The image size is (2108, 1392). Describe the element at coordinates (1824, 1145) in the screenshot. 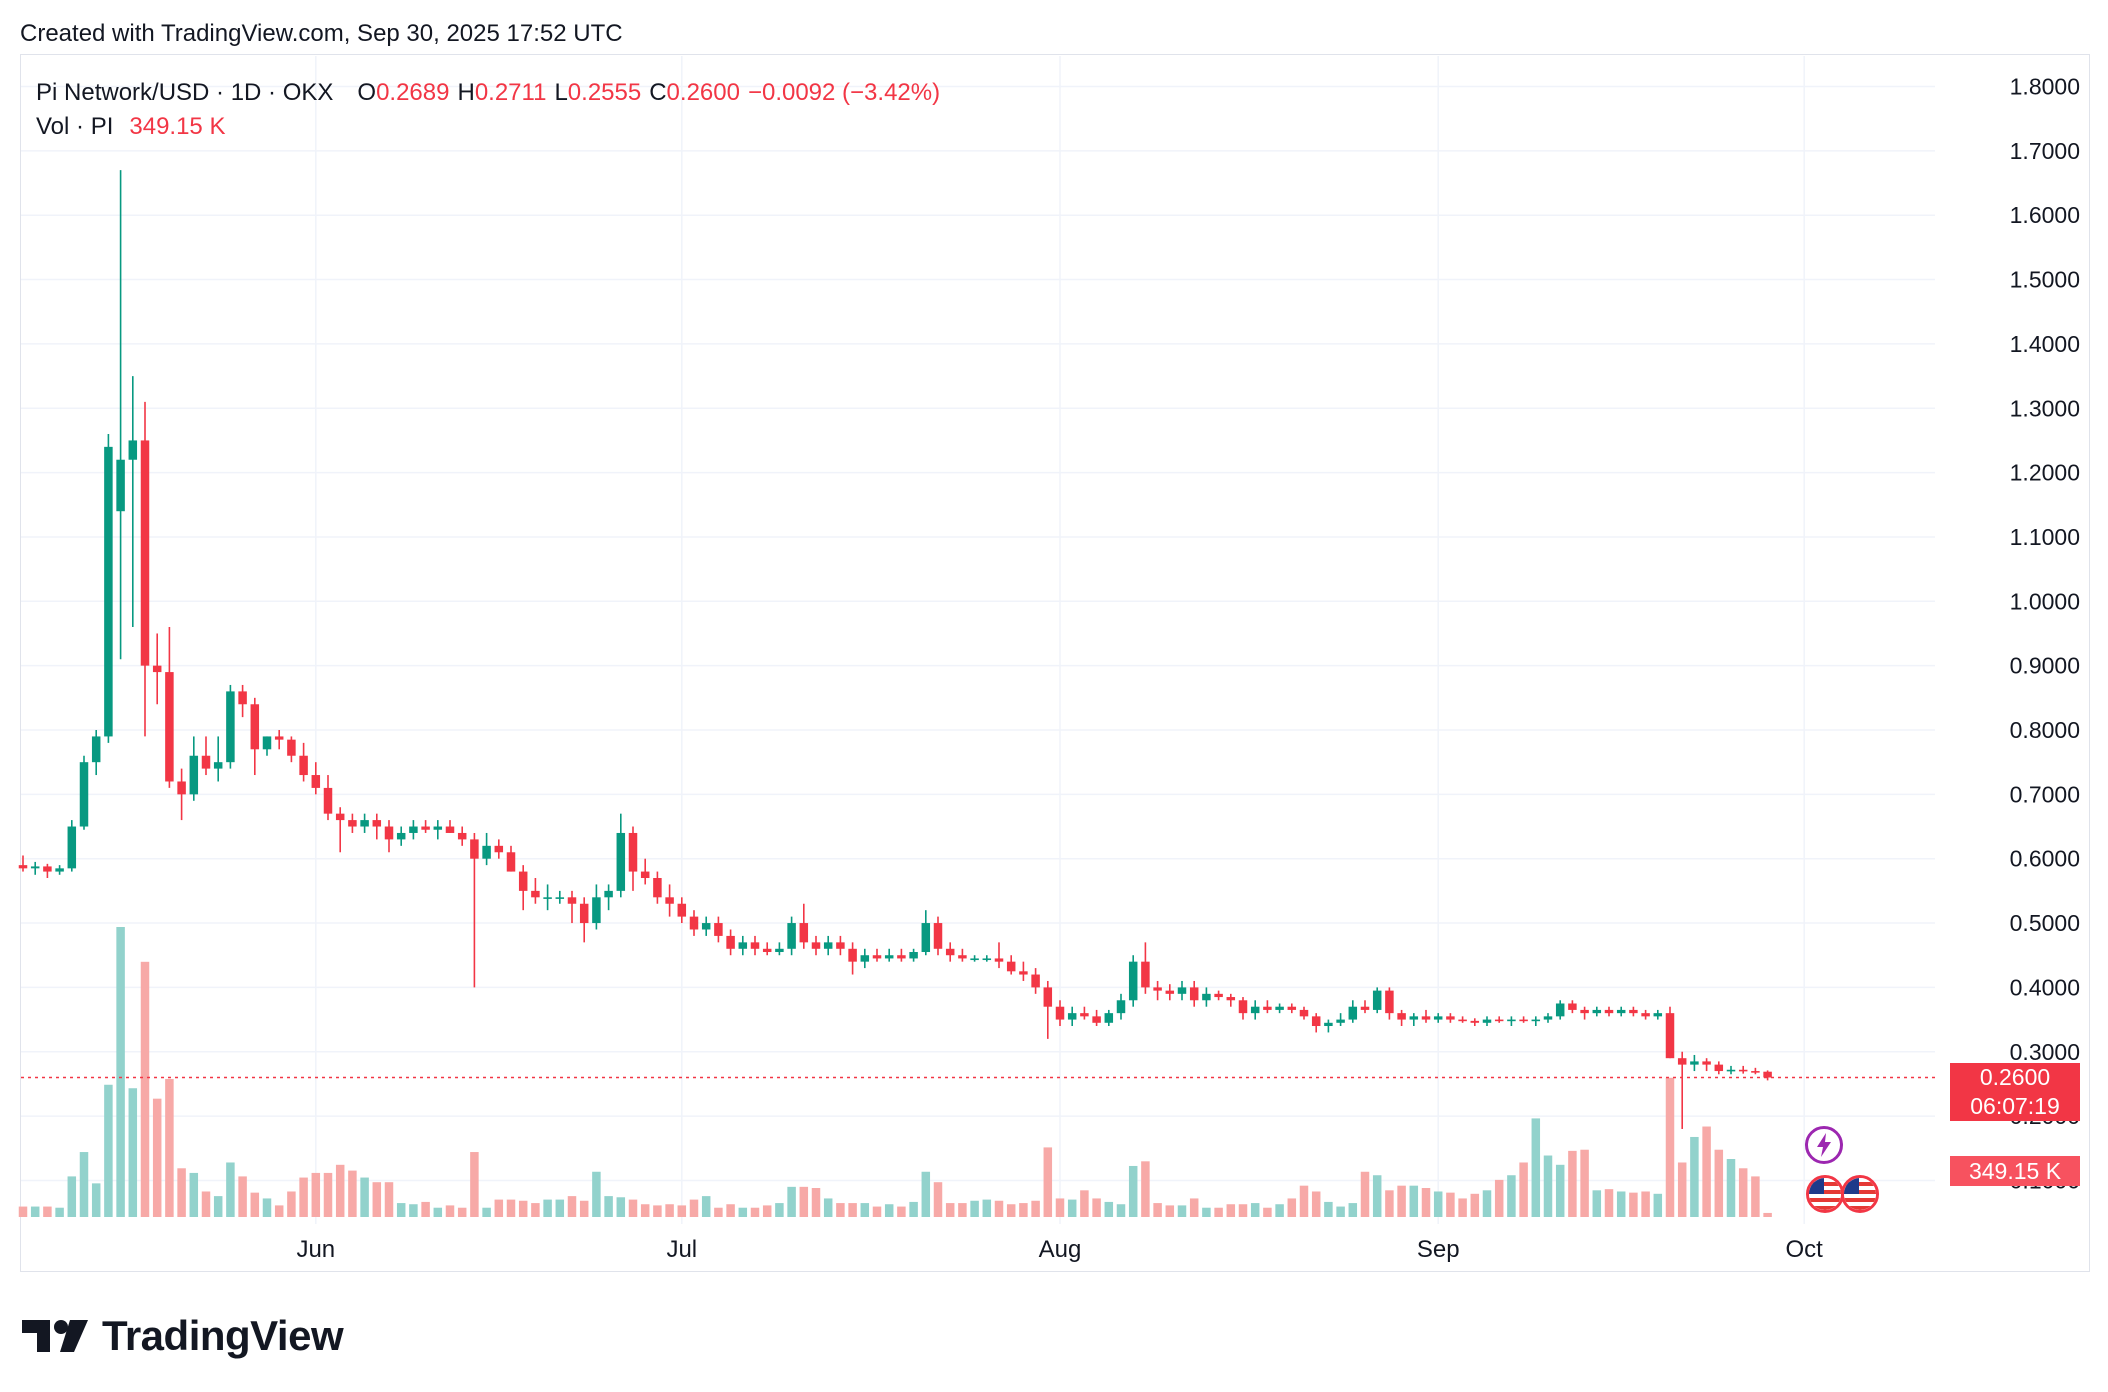

I see `lightning-event-icon` at that location.